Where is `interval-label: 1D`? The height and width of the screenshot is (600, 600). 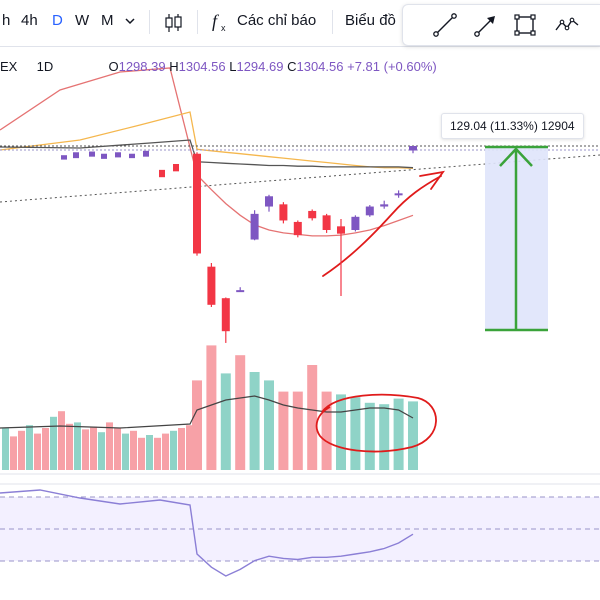
interval-label: 1D is located at coordinates (45, 66).